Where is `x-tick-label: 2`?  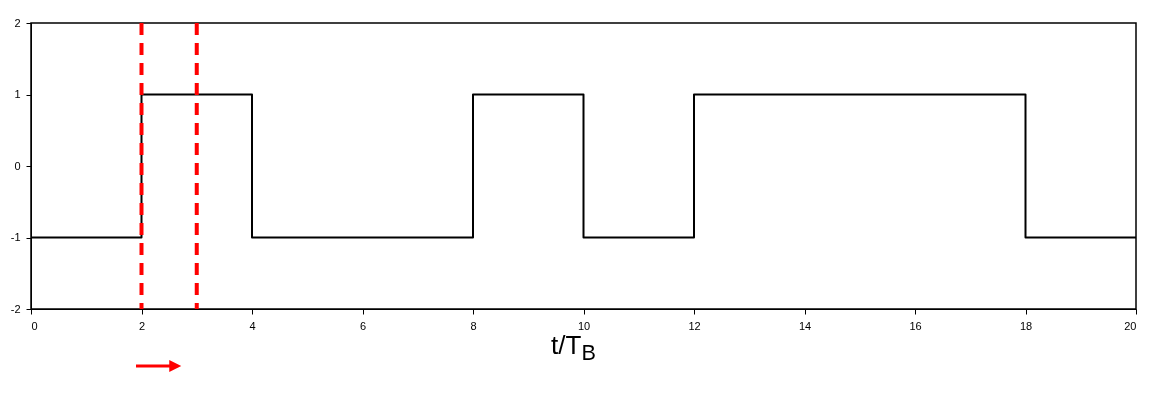
x-tick-label: 2 is located at coordinates (142, 325).